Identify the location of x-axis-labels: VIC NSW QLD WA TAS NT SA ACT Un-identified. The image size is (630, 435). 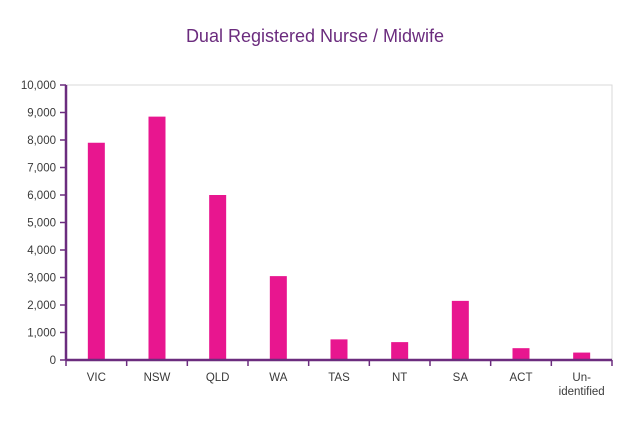
(339, 379).